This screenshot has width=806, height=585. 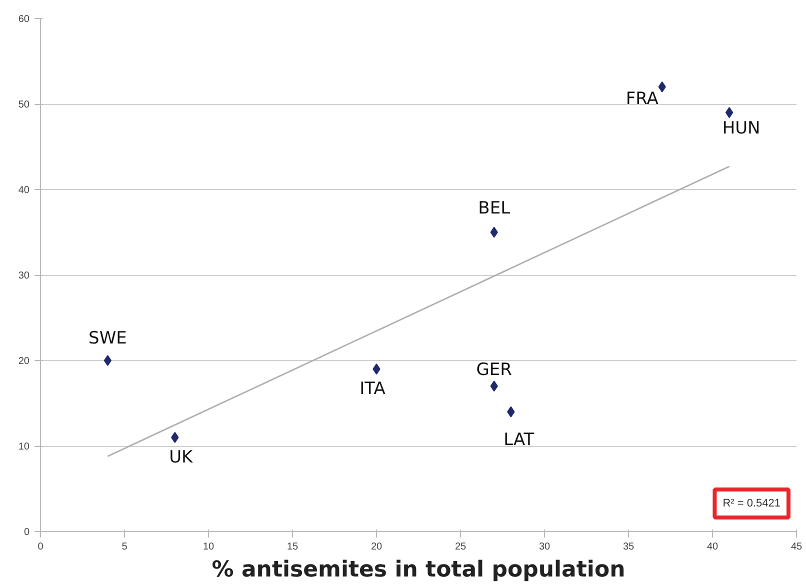 What do you see at coordinates (642, 98) in the screenshot?
I see `annotation: FRA` at bounding box center [642, 98].